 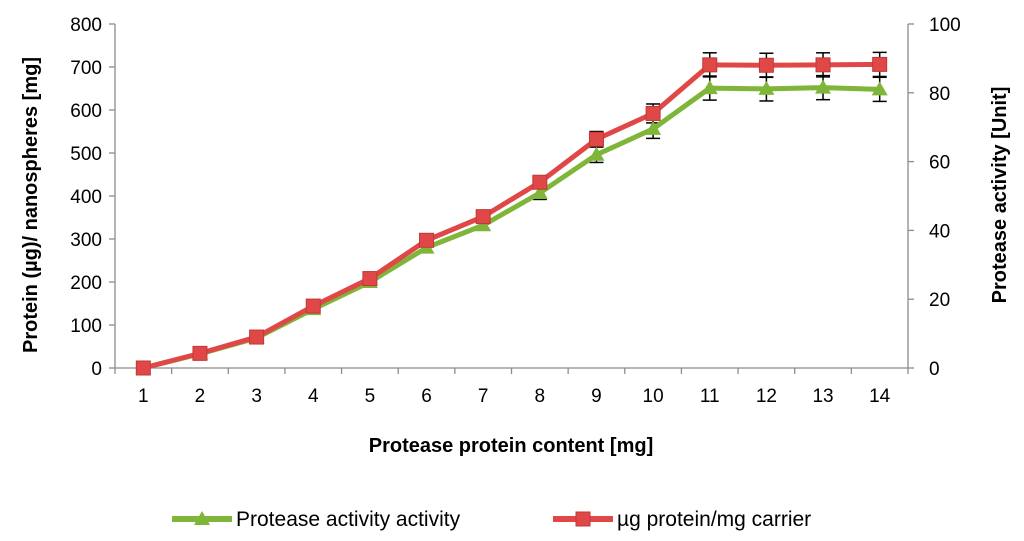 I want to click on x-axis-title: Protease protein content [mg], so click(x=511, y=446).